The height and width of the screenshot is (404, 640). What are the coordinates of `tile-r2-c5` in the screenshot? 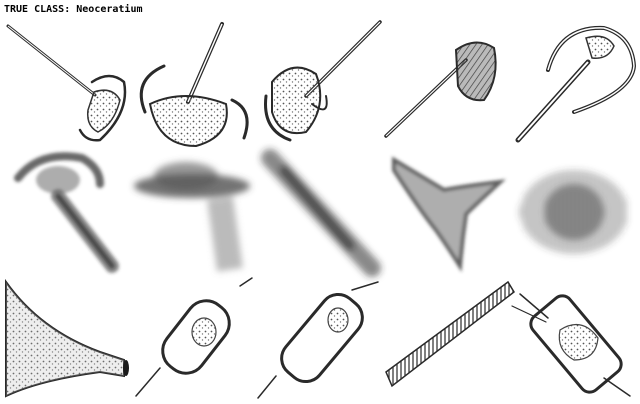 It's located at (574, 212).